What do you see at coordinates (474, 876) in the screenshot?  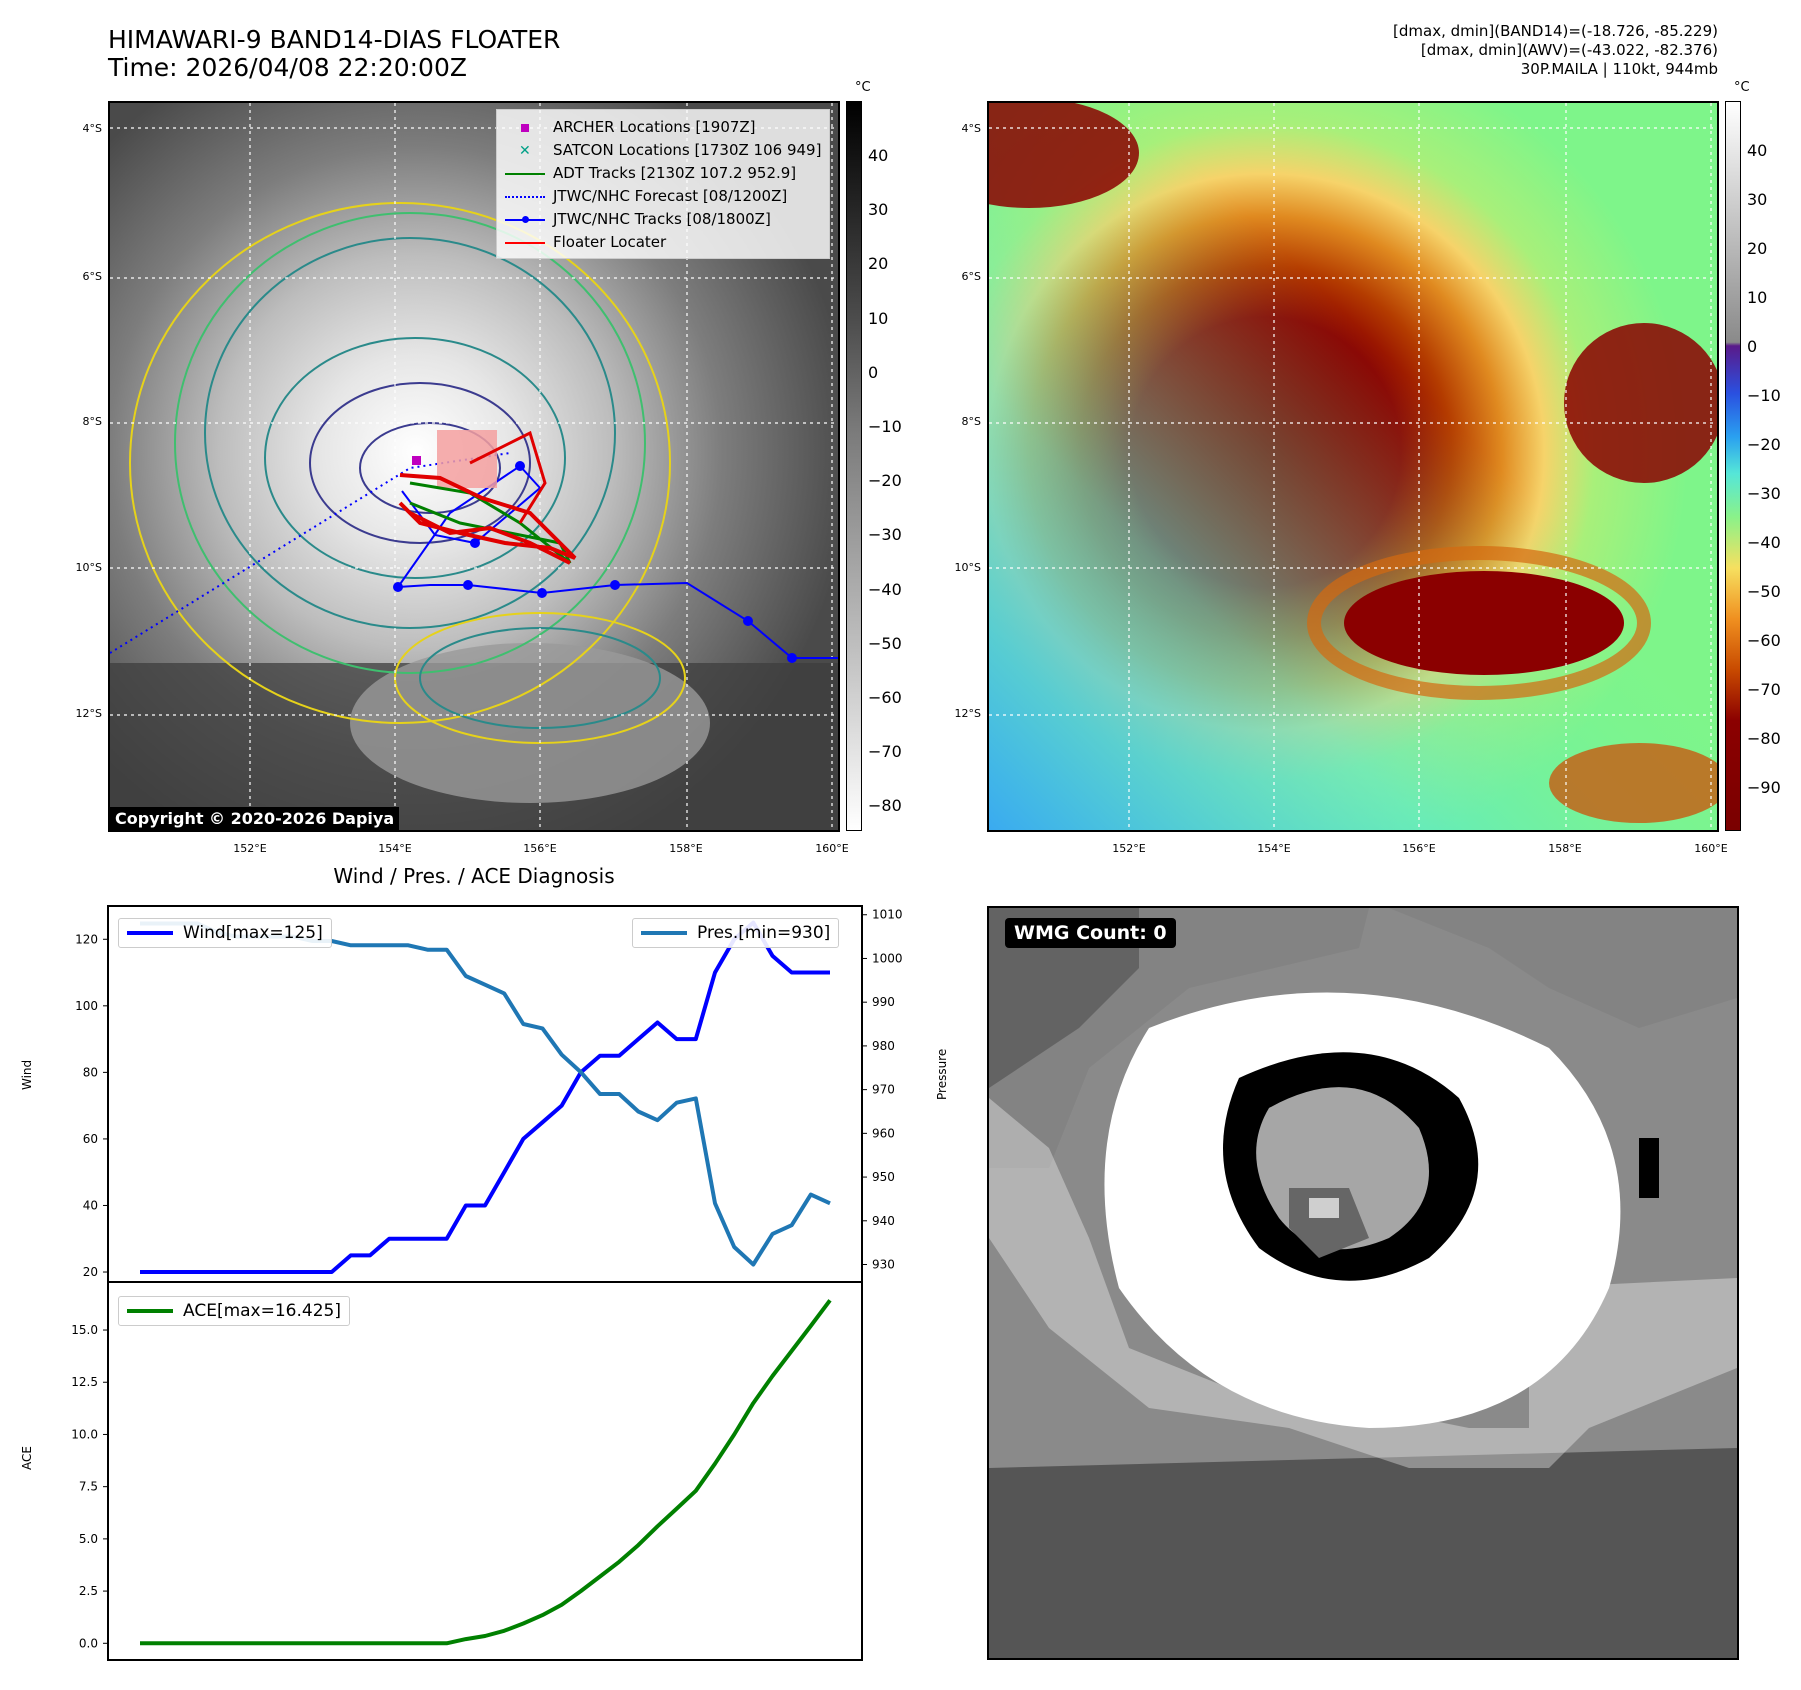 I see `diagnosis-title: Wind / Pres. / ACE Diagnosis` at bounding box center [474, 876].